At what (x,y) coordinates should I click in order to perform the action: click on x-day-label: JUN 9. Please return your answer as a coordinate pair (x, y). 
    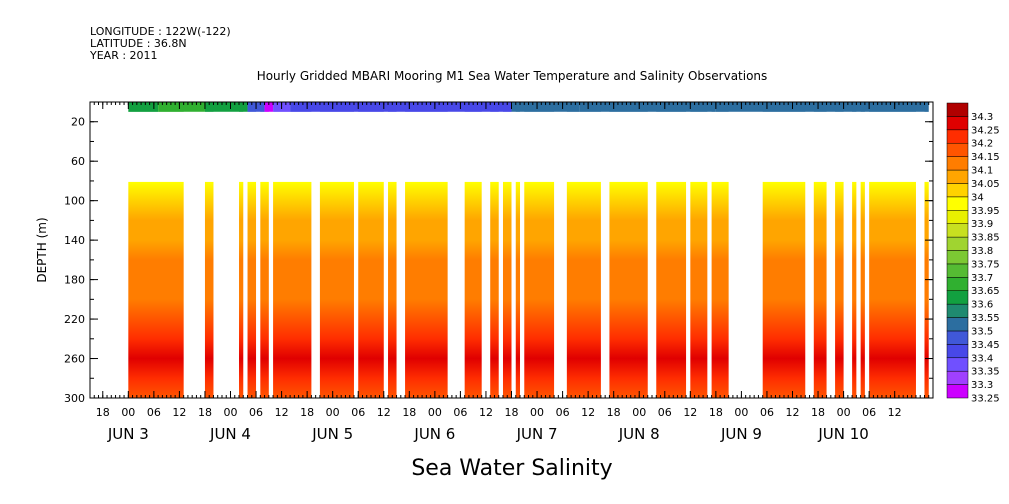
    Looking at the image, I should click on (741, 434).